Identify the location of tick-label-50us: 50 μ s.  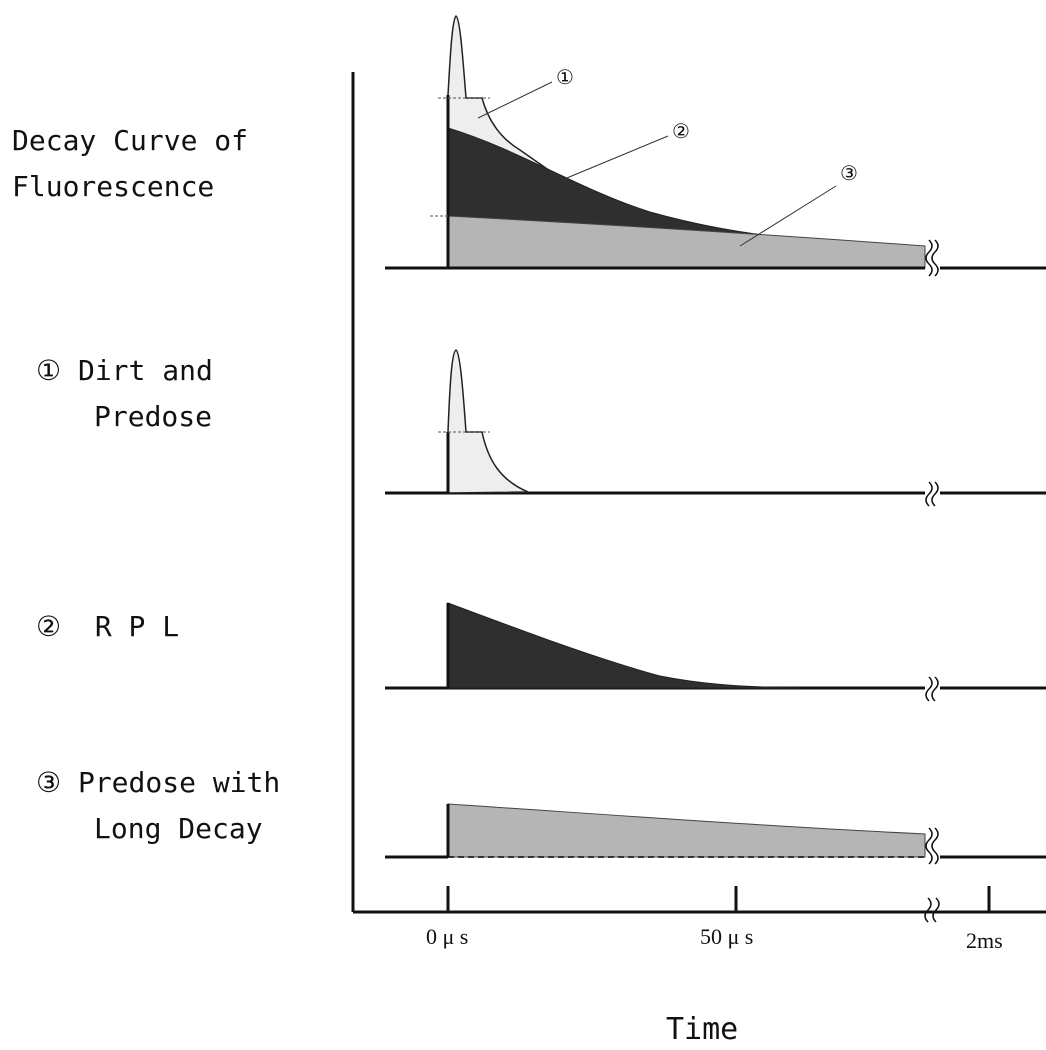
(727, 936).